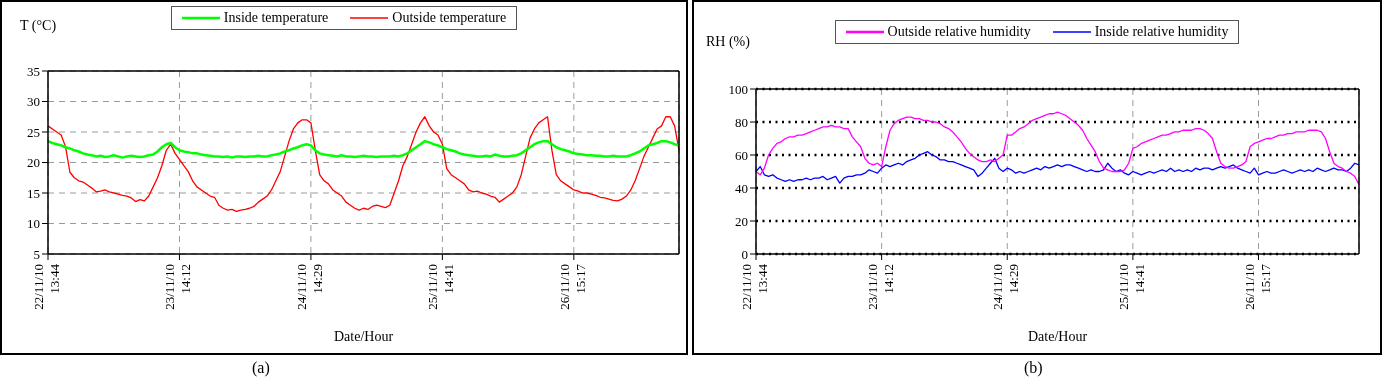  Describe the element at coordinates (1033, 368) in the screenshot. I see `text: (b)` at that location.